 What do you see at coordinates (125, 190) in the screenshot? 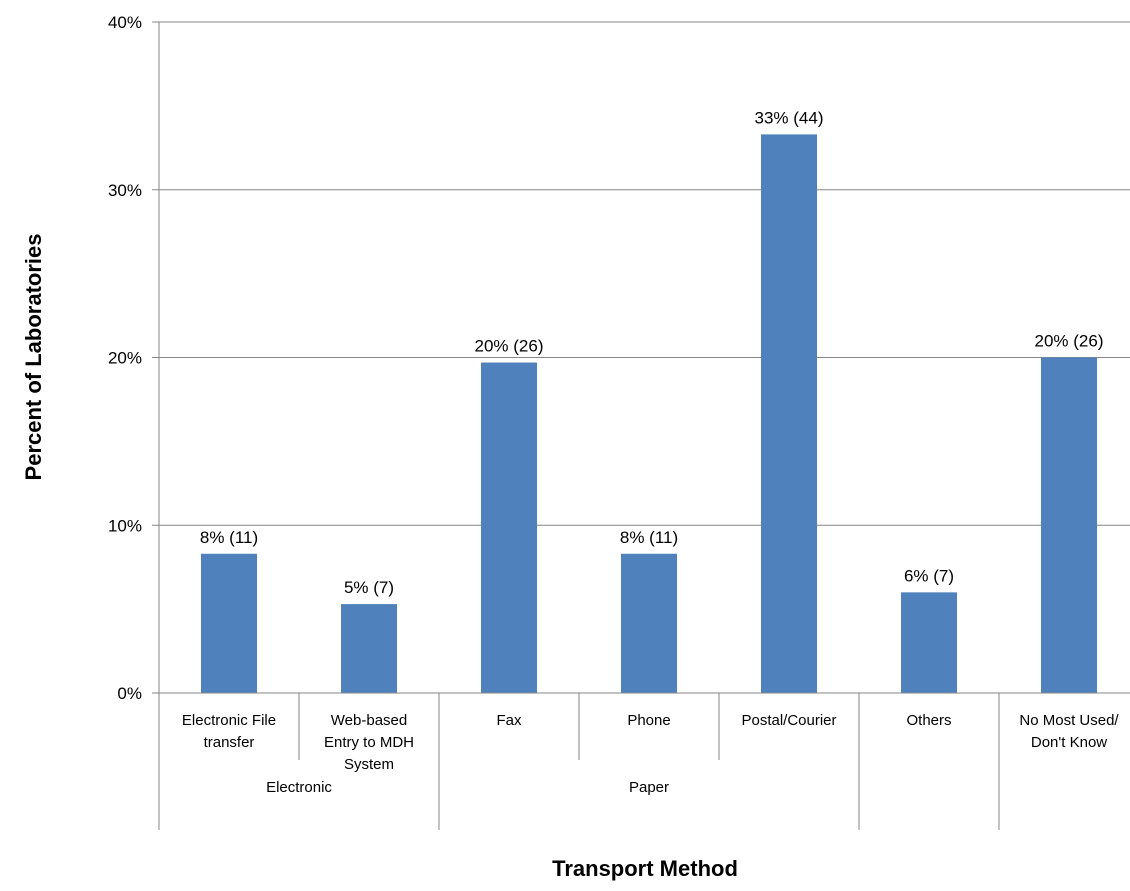
I see `y-tick-label: 30%` at bounding box center [125, 190].